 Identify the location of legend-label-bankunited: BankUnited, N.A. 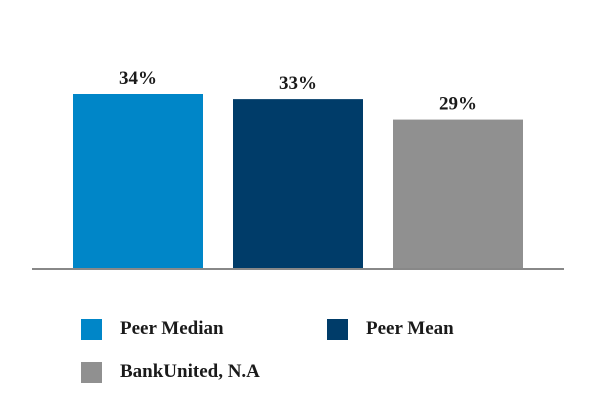
(190, 371).